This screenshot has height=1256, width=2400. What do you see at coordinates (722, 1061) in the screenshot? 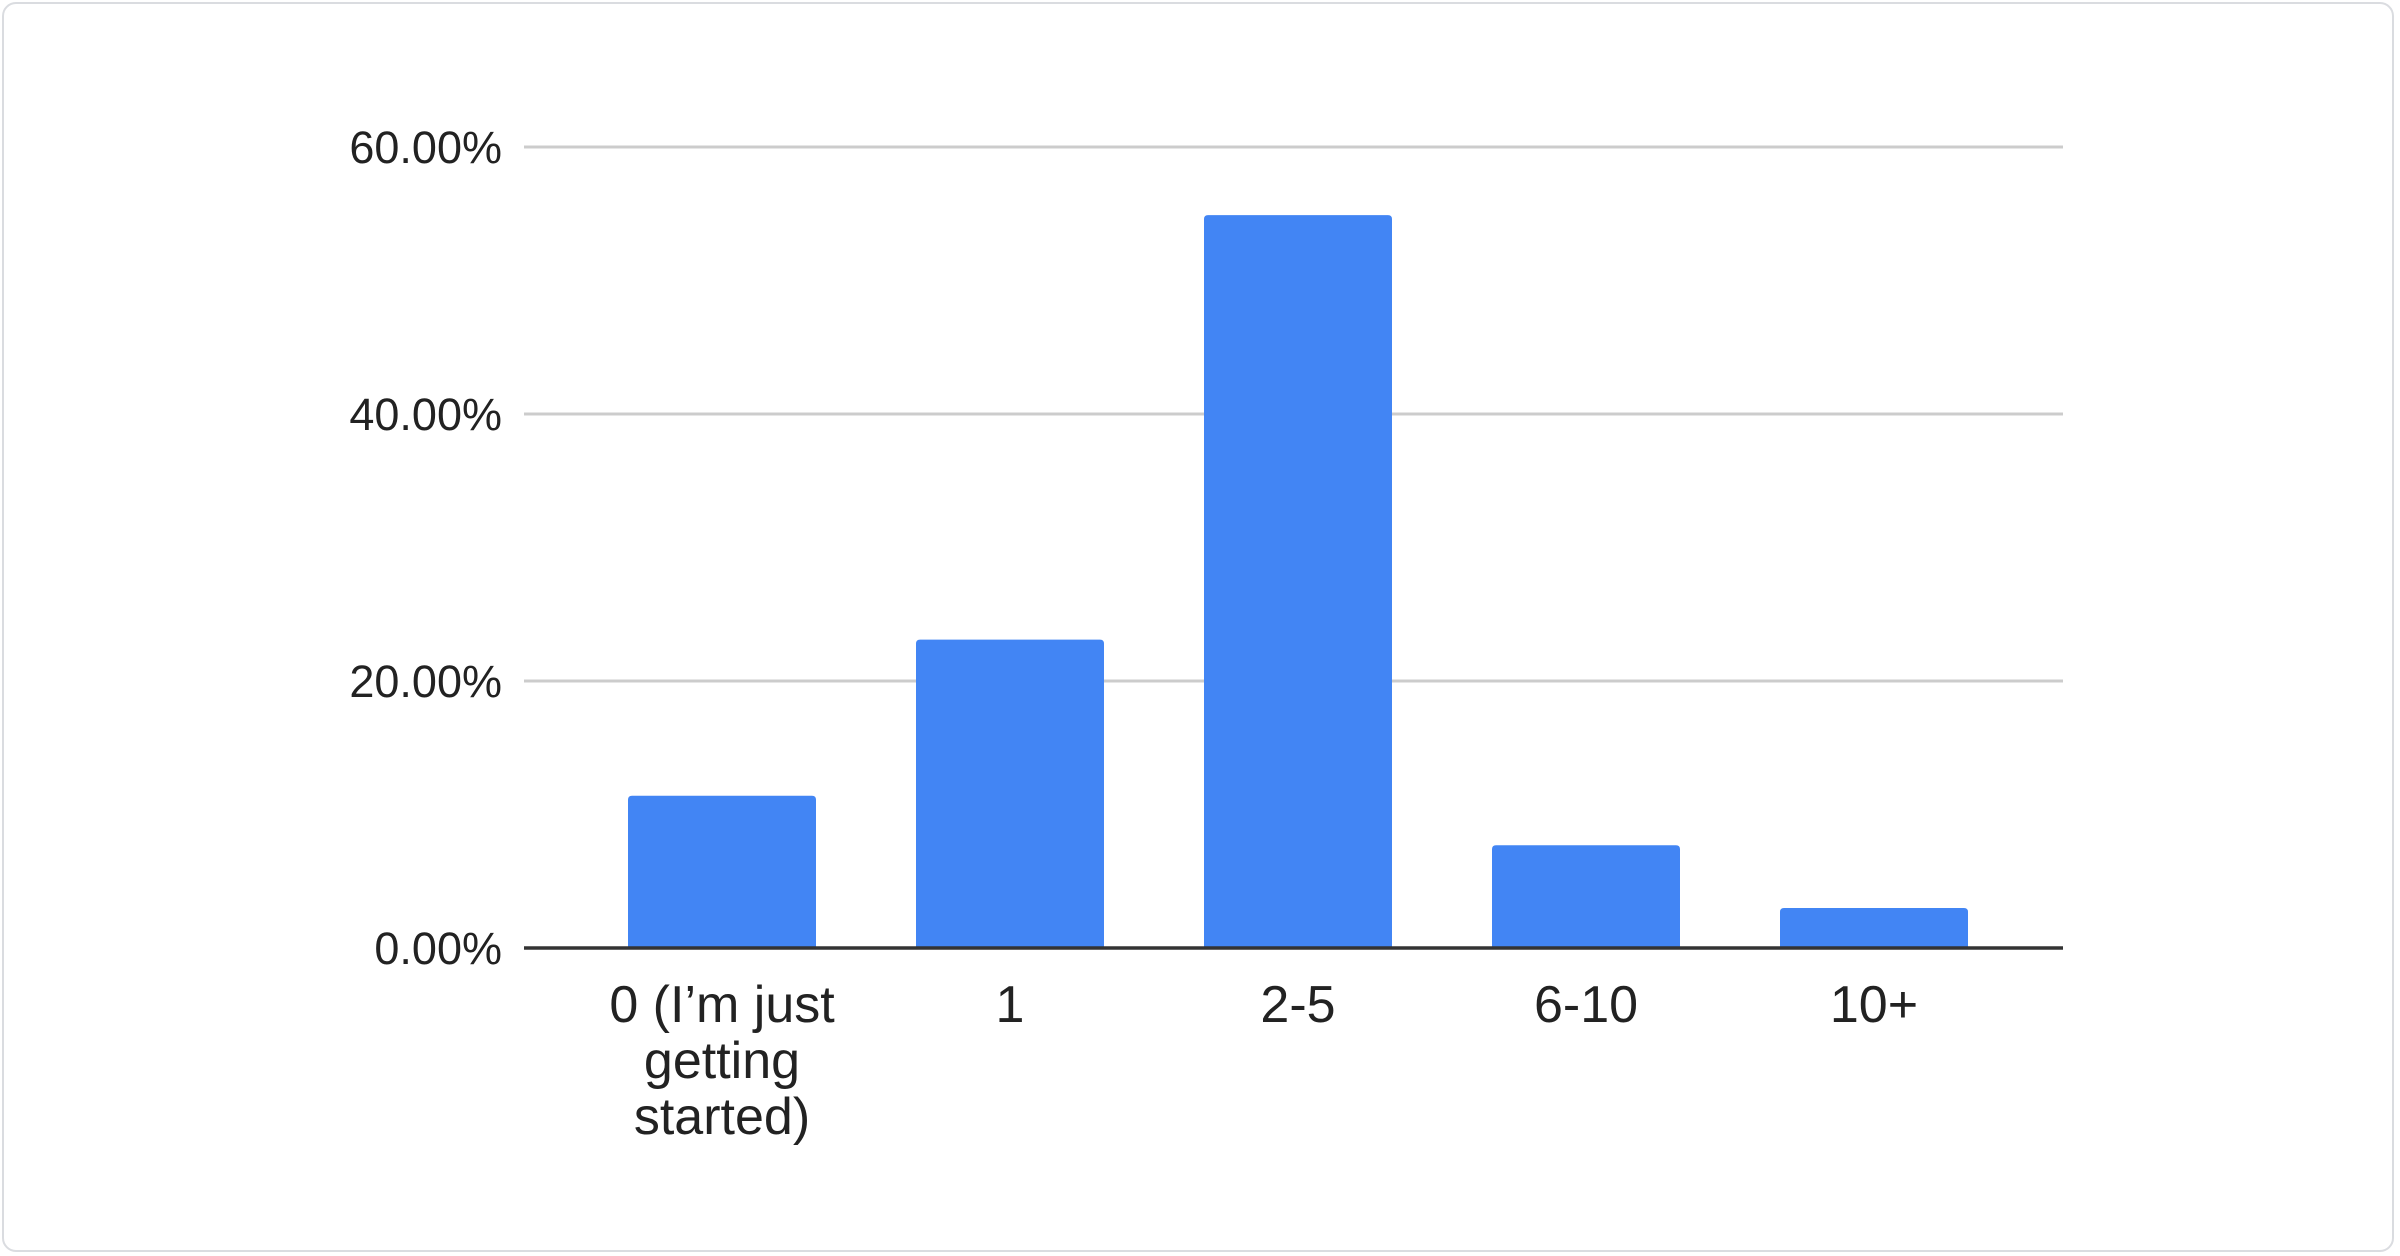
I see `x-tick-label: getting` at bounding box center [722, 1061].